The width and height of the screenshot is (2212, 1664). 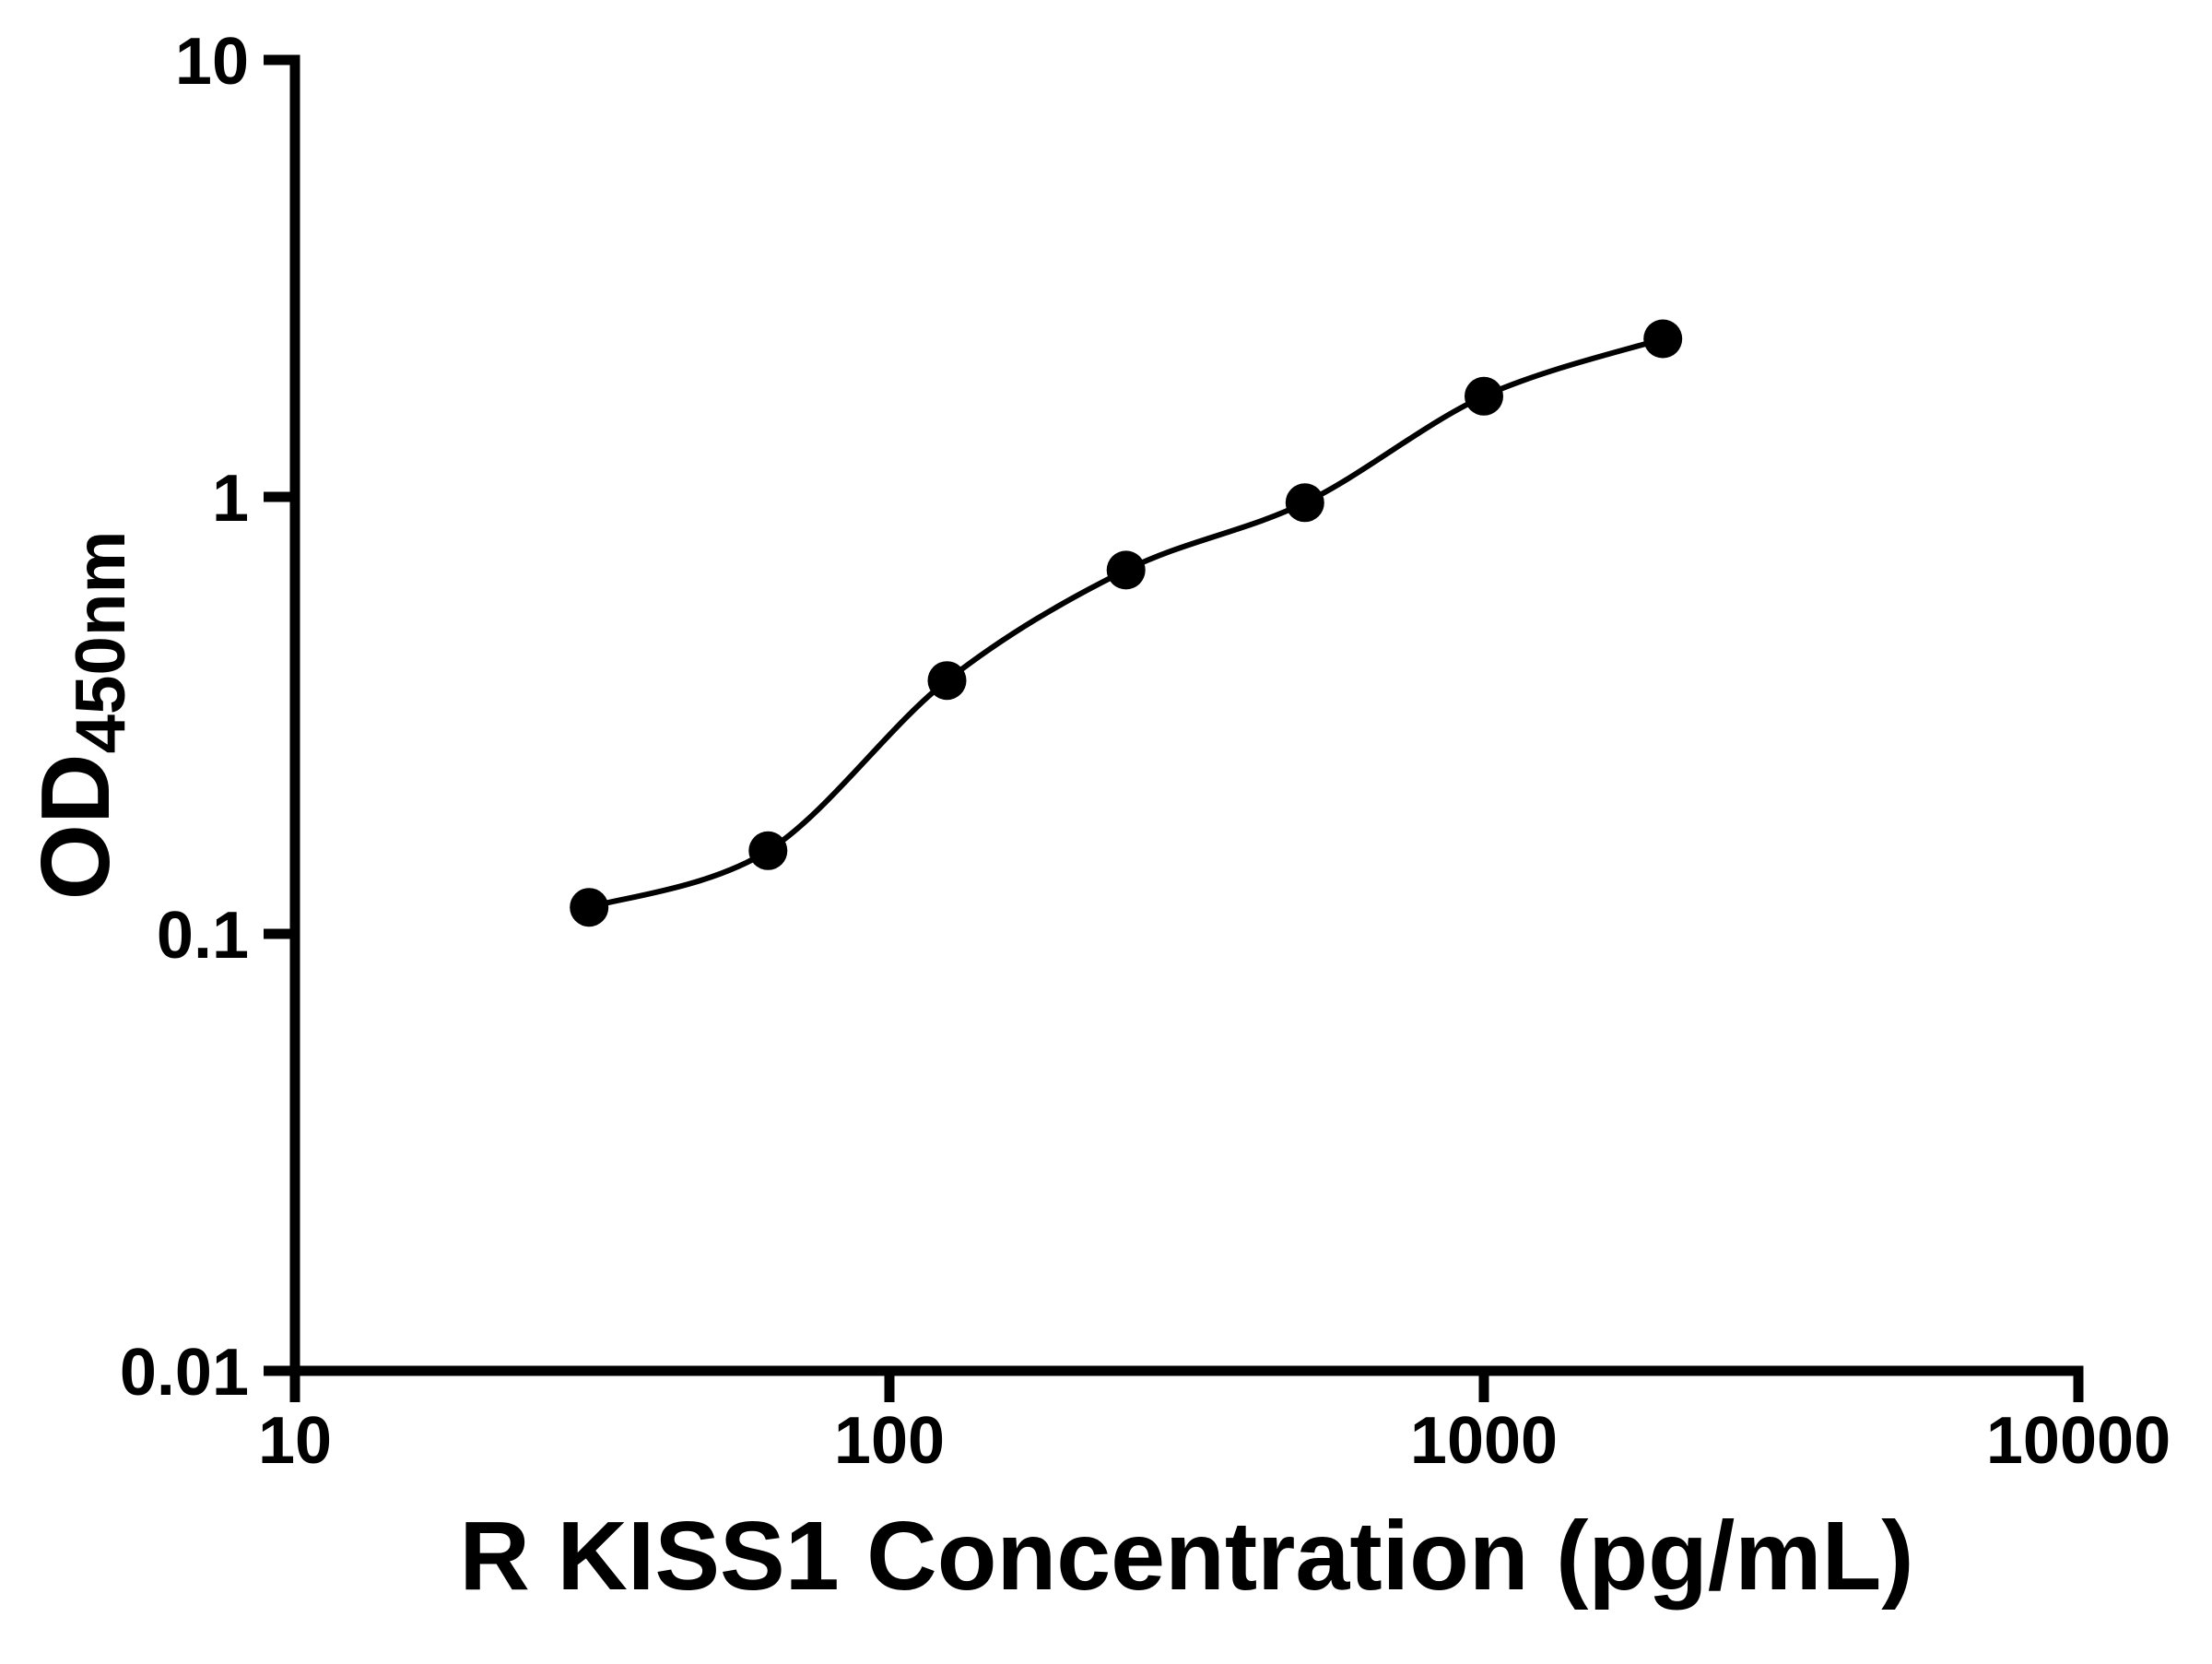 I want to click on x-tick-label: 100, so click(x=889, y=1441).